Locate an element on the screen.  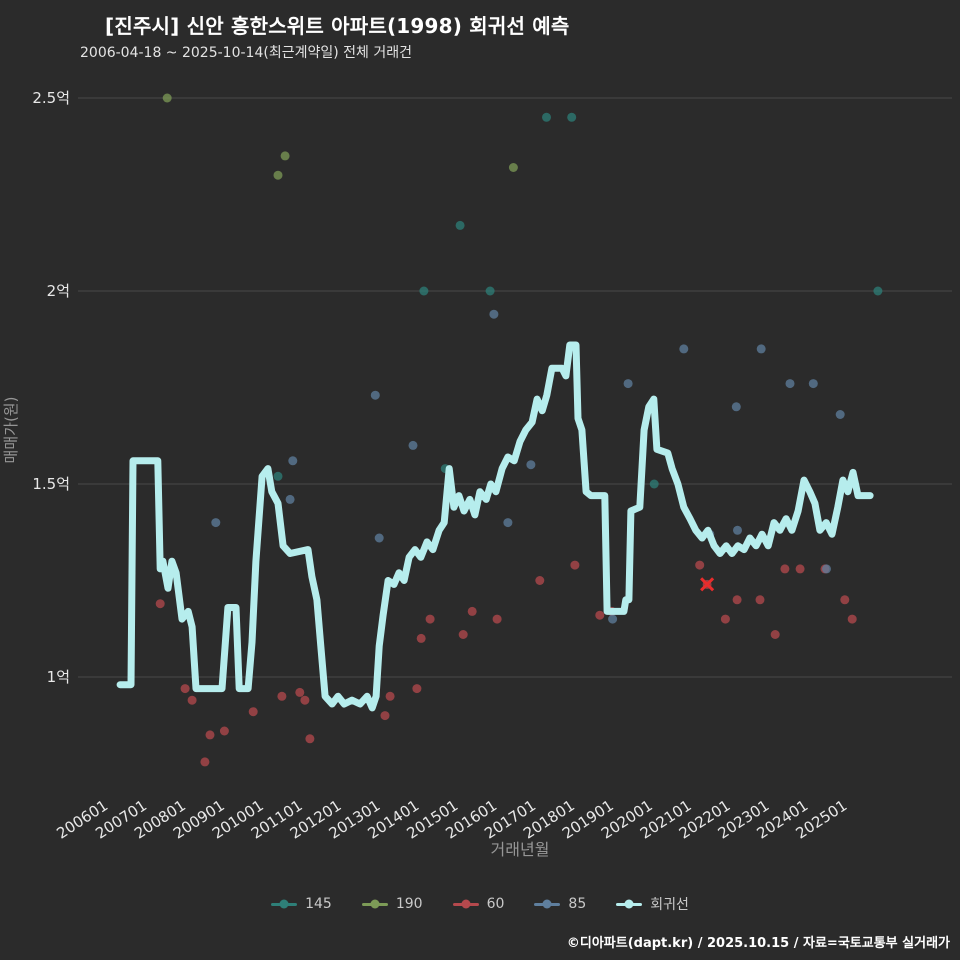
y-tick-label: 1억 is located at coordinates (58, 677).